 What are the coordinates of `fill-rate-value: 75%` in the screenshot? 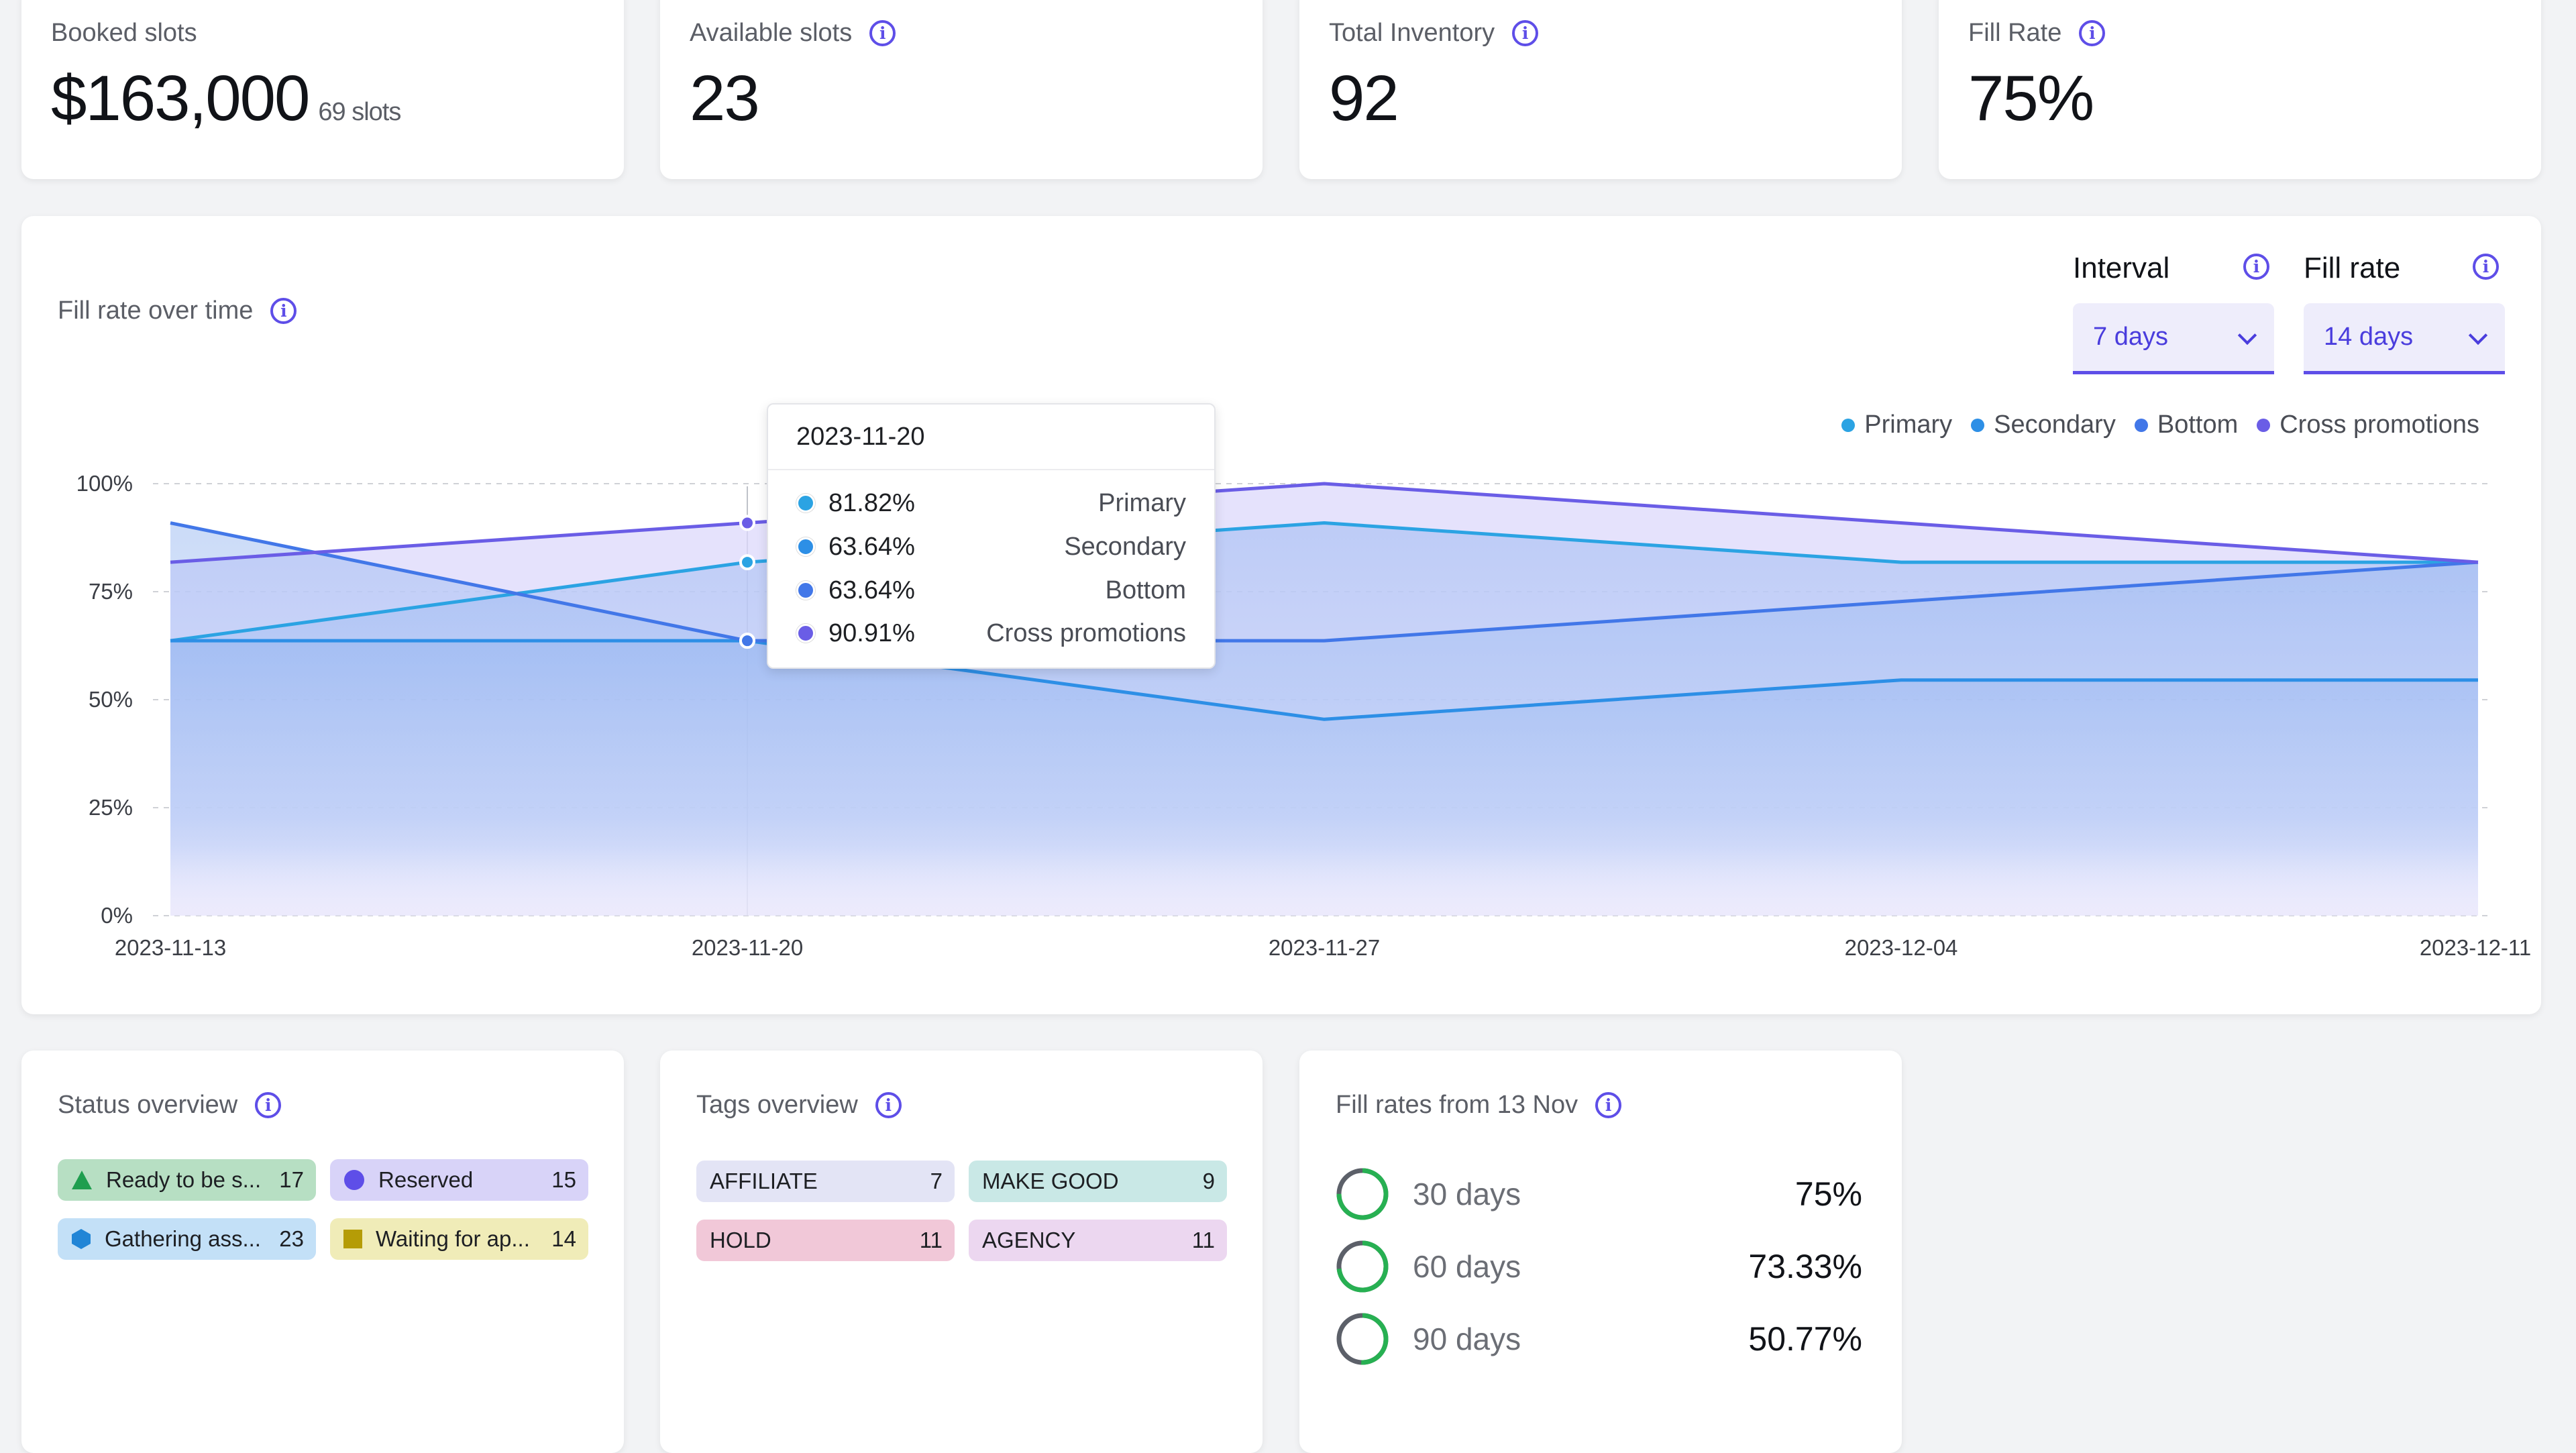 It's located at (1828, 1194).